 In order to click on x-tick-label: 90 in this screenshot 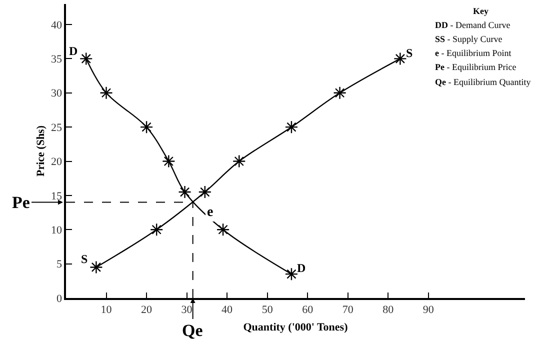, I will do `click(428, 310)`.